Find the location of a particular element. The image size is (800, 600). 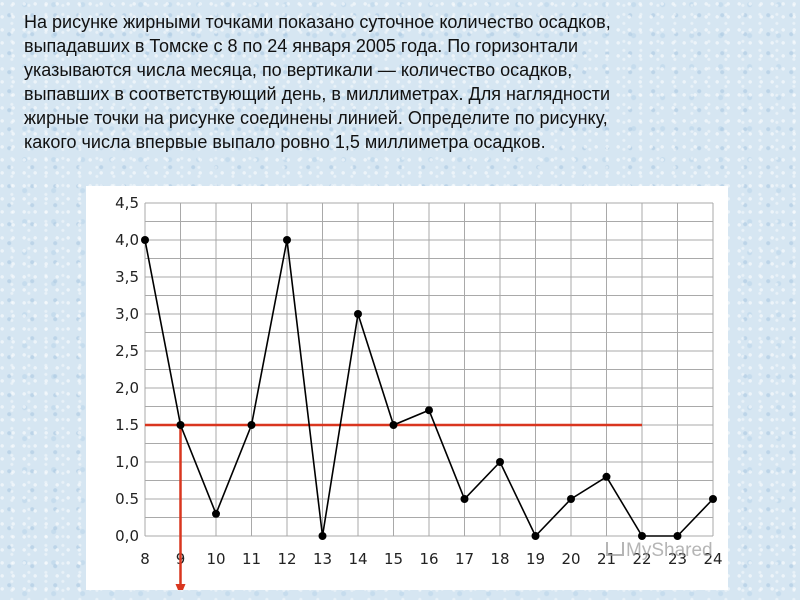

x-tick-label: 15 is located at coordinates (393, 559).